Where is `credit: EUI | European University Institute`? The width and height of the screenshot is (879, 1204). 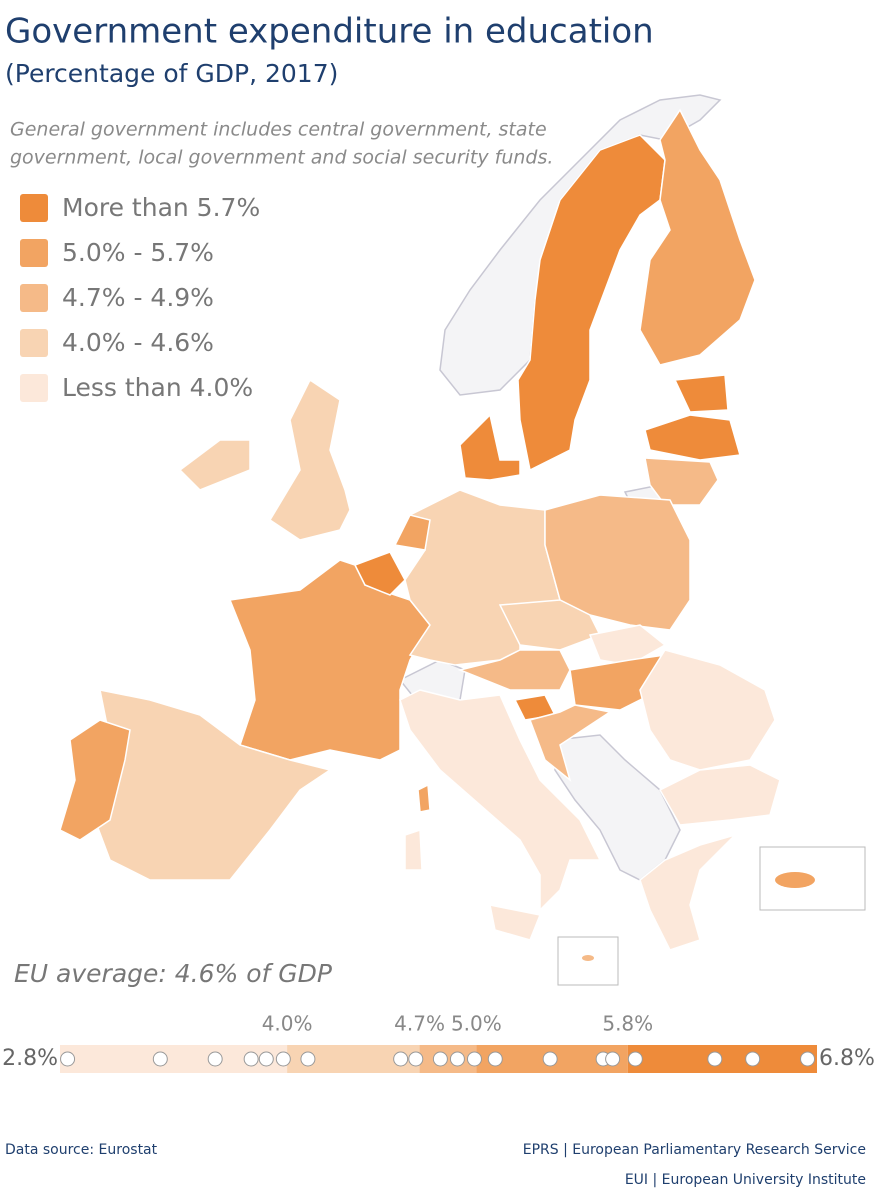
credit: EUI | European University Institute is located at coordinates (745, 1180).